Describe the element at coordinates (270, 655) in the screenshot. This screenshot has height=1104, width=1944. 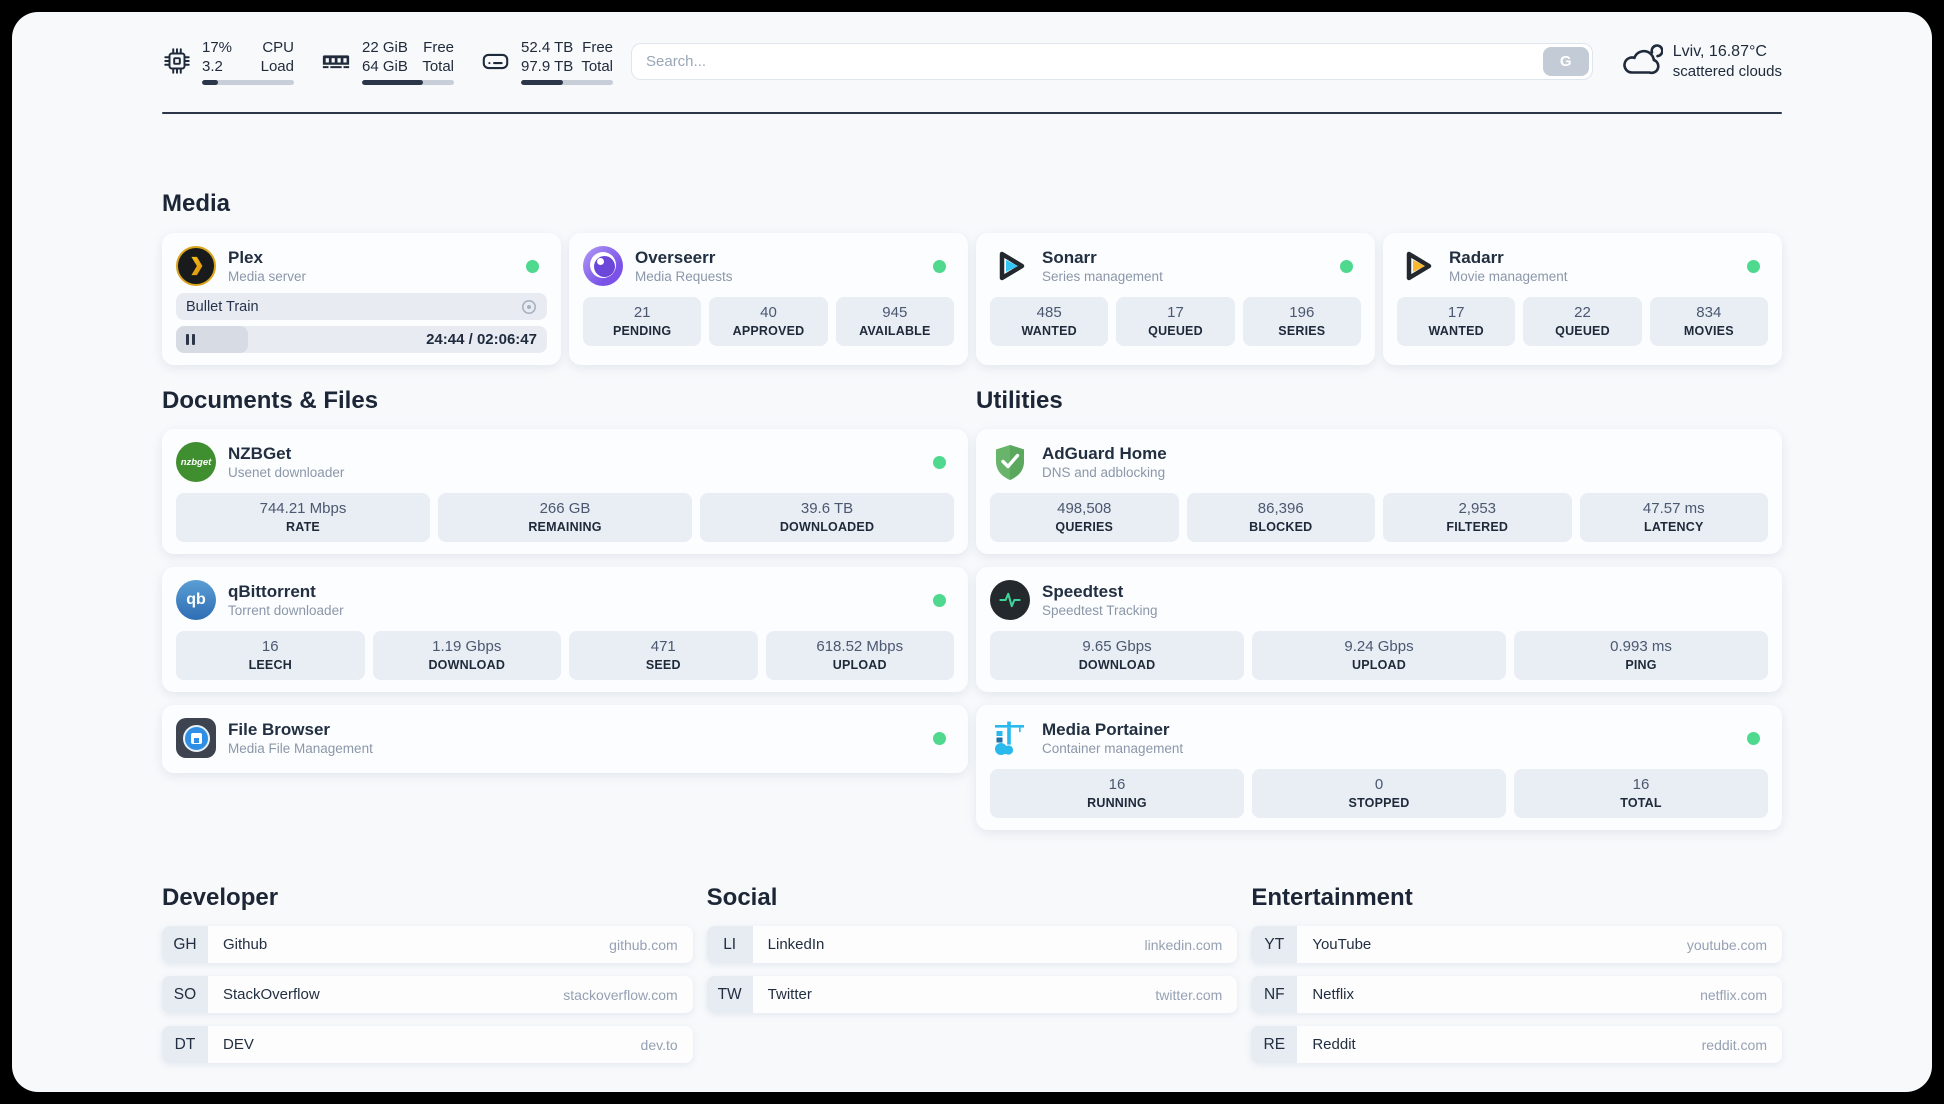
I see `stat-box: 16 LEECH` at that location.